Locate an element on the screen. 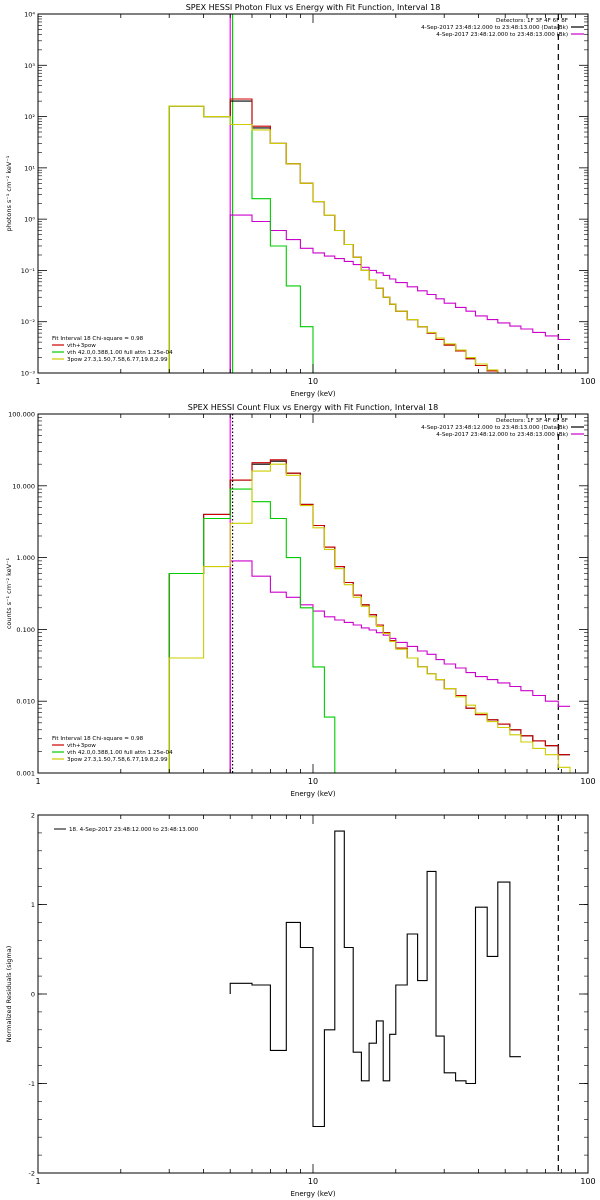 The image size is (600, 1200). y-tick-label: 10¹ is located at coordinates (29, 168).